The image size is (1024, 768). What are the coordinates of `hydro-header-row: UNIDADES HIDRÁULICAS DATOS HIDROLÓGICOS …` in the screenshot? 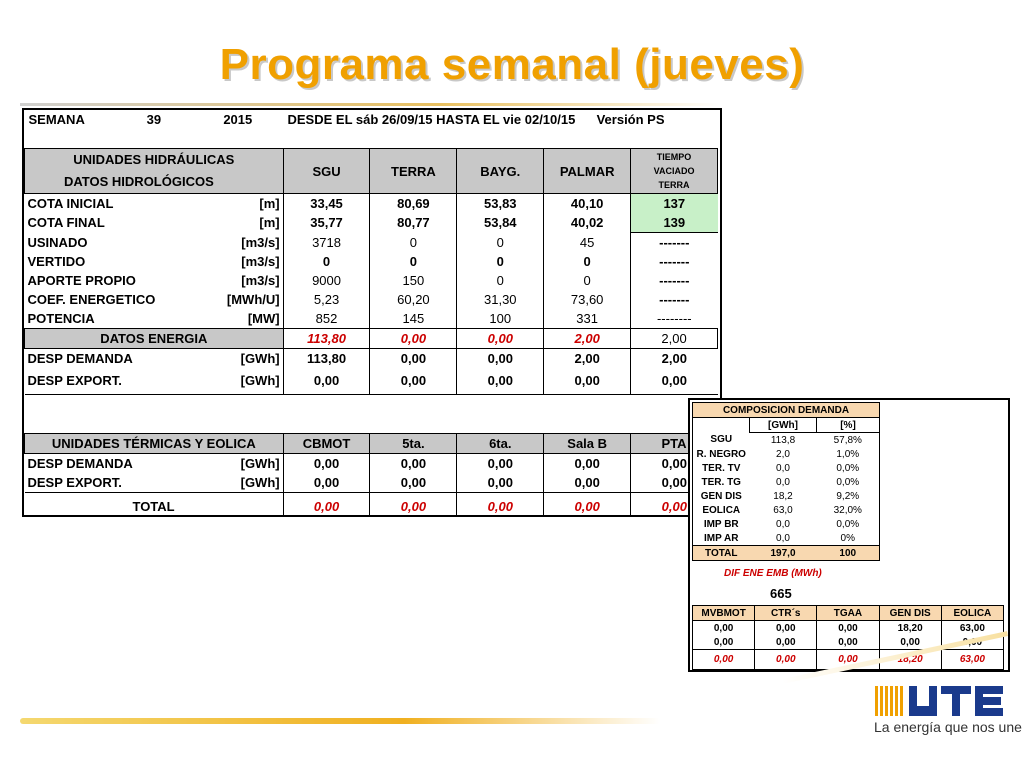 It's located at (371, 171).